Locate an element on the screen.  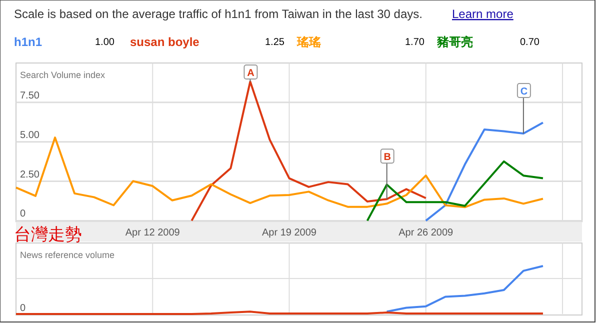
text: 瑤瑤 is located at coordinates (308, 42).